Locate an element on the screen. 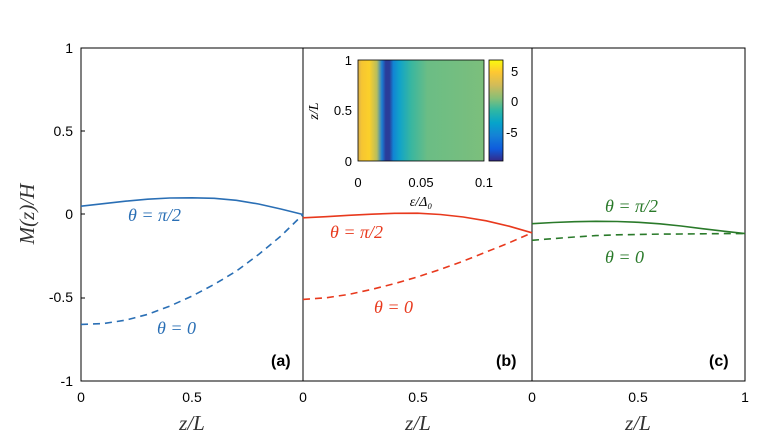  x-tick-label-c-0: 0 is located at coordinates (532, 397).